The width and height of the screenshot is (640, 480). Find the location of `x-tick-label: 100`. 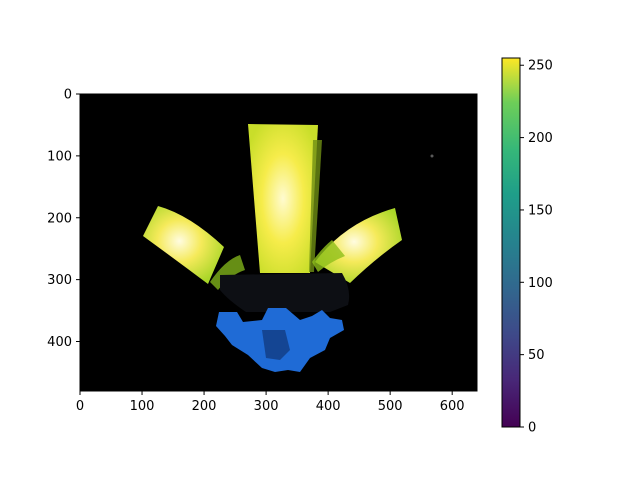

x-tick-label: 100 is located at coordinates (142, 406).